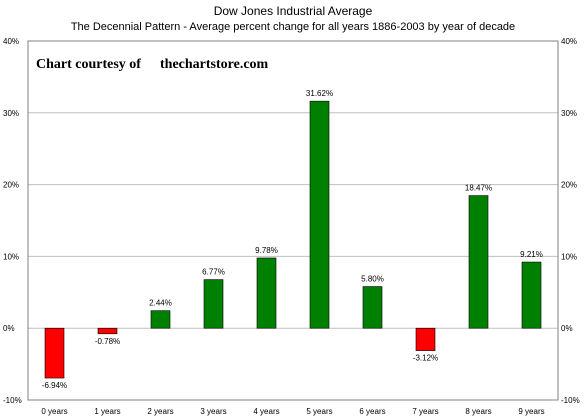  Describe the element at coordinates (11, 41) in the screenshot. I see `y-tick-label-left: 40%` at that location.